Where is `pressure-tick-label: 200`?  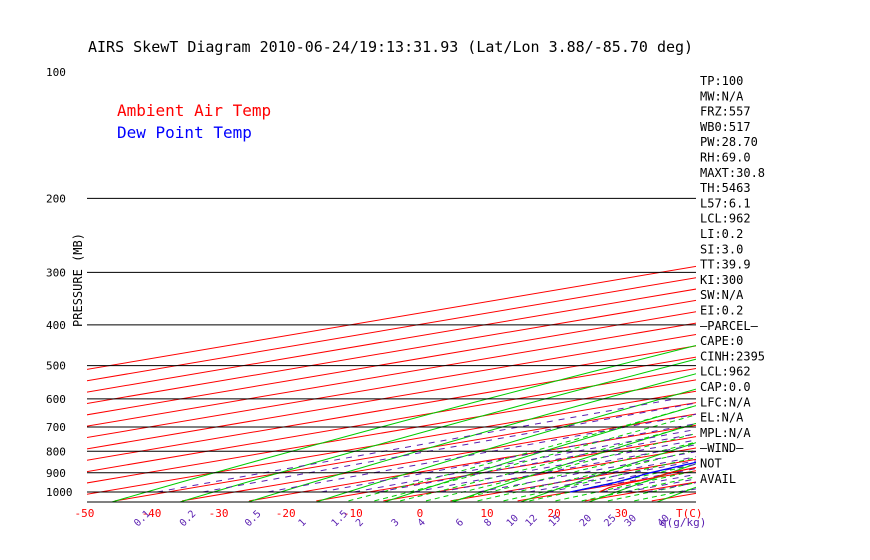 pressure-tick-label: 200 is located at coordinates (56, 198).